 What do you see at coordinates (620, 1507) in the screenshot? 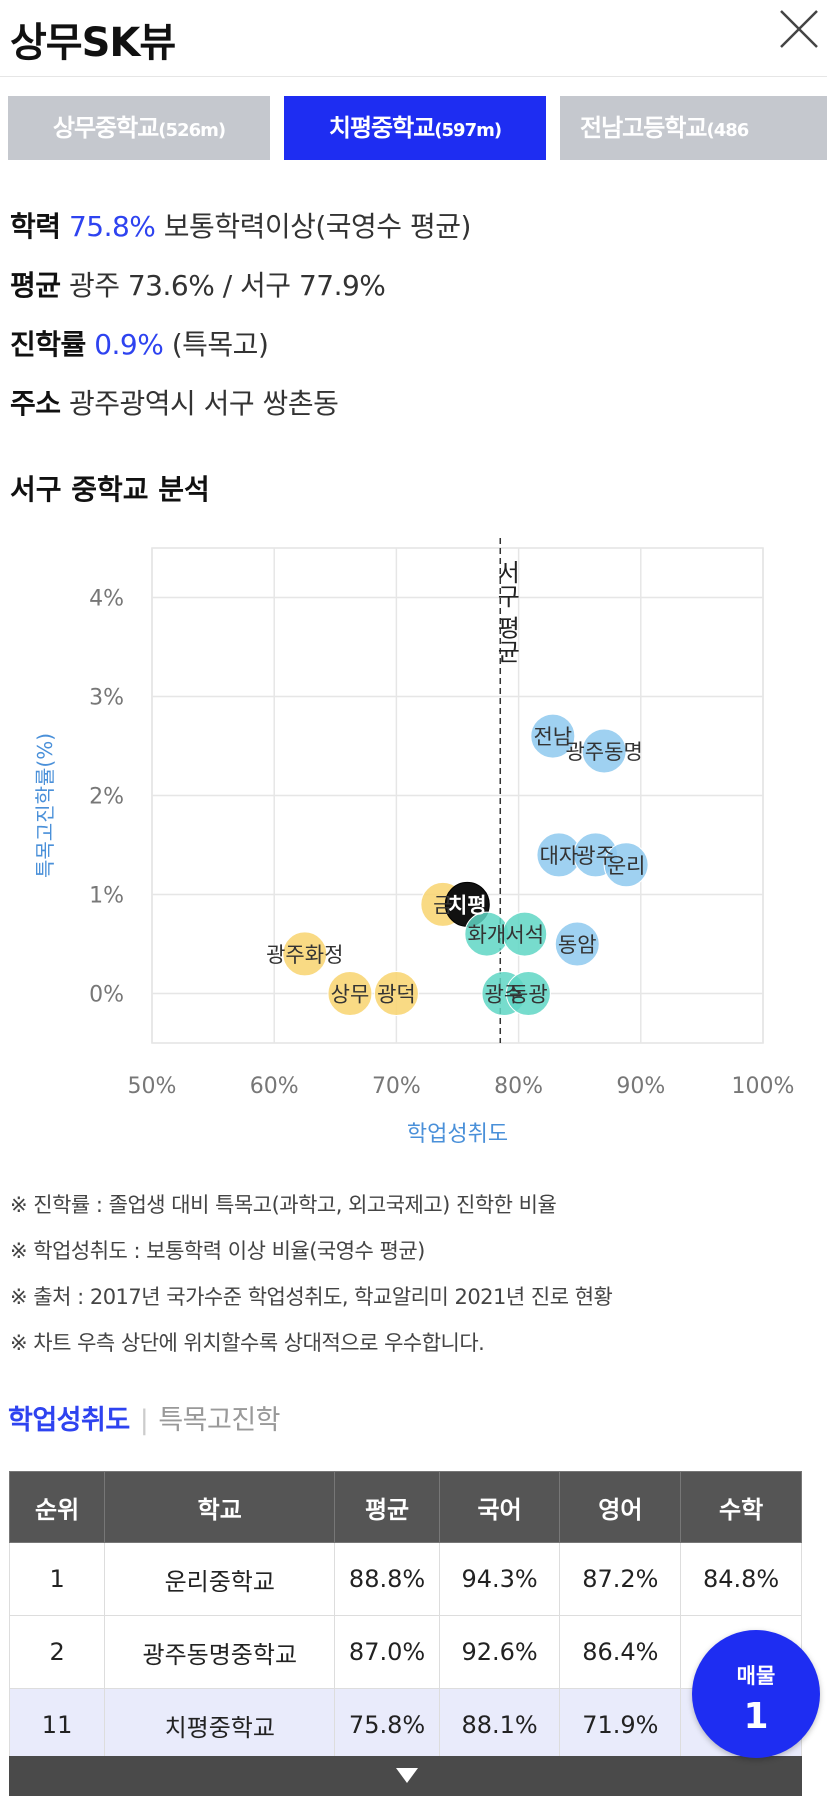
I see `header-english: 영어` at bounding box center [620, 1507].